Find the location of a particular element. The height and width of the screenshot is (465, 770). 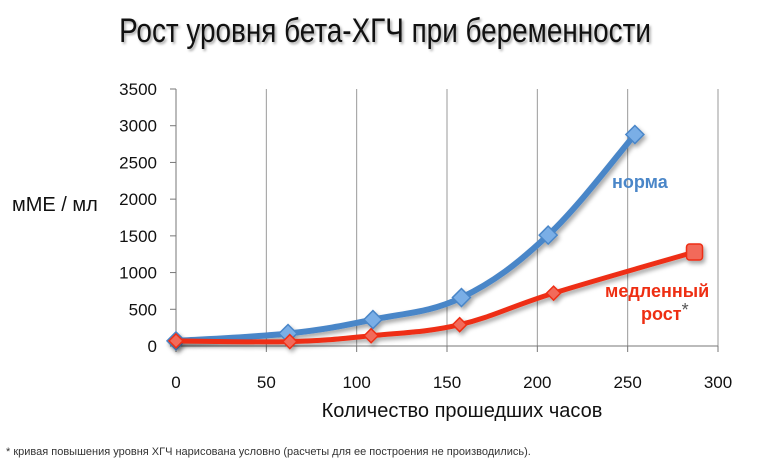

y-axis-label: мМЕ / мл is located at coordinates (55, 205).